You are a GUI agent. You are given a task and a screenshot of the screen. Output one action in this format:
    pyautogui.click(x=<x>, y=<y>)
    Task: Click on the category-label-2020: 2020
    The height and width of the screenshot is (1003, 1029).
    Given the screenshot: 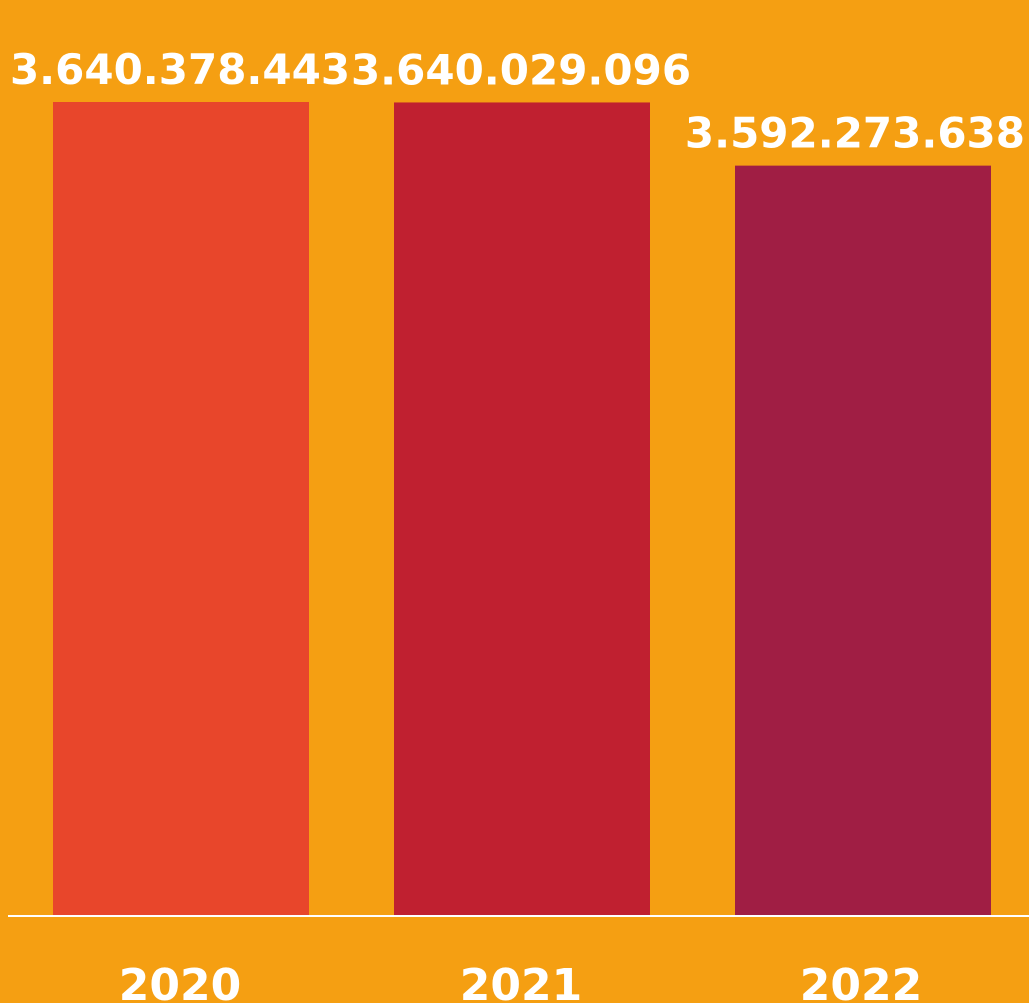 What is the action you would take?
    pyautogui.click(x=180, y=981)
    